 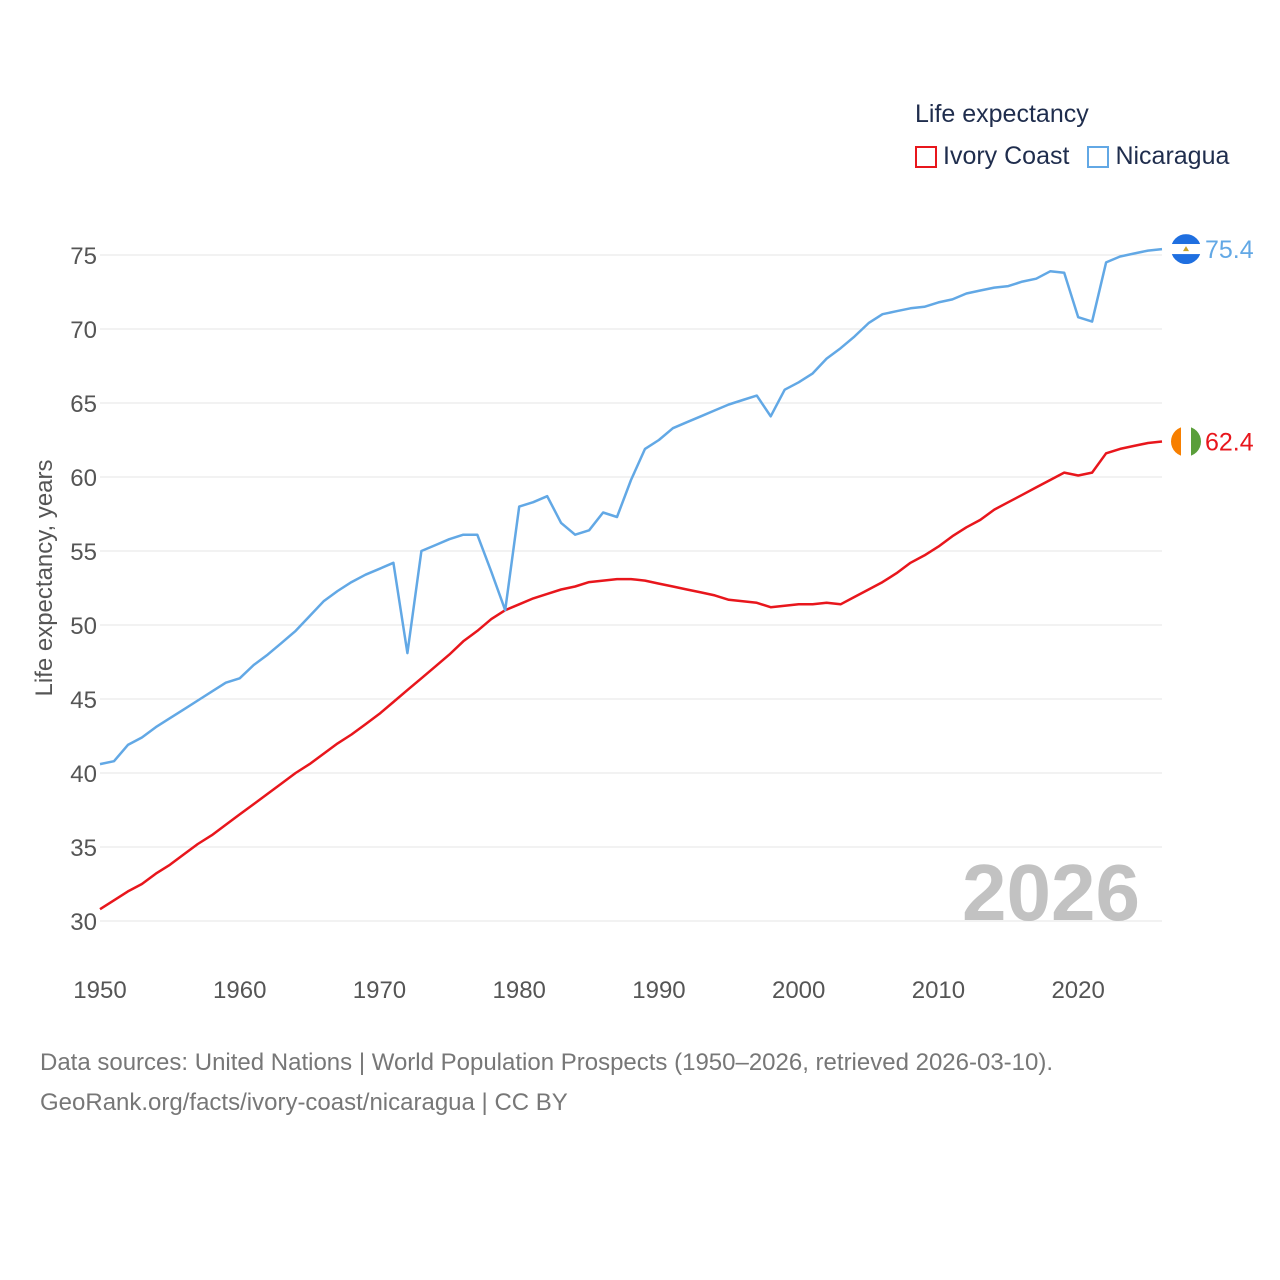 What do you see at coordinates (239, 990) in the screenshot?
I see `x-tick-label: 1960` at bounding box center [239, 990].